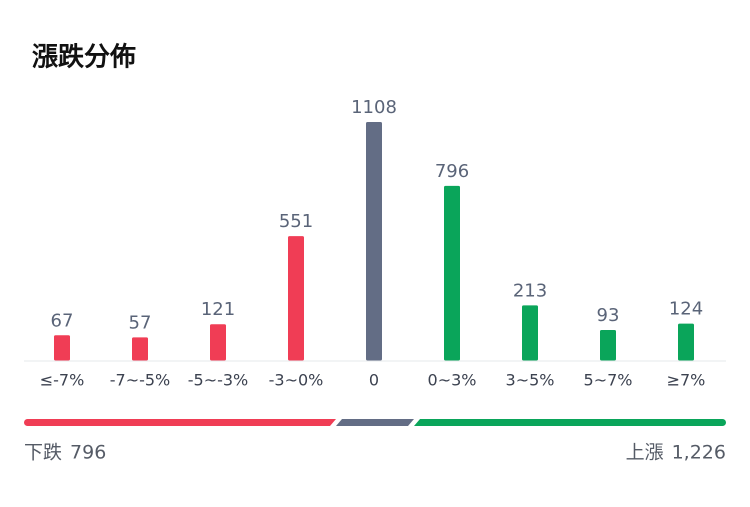 The image size is (750, 507). Describe the element at coordinates (218, 380) in the screenshot. I see `x-tick-label: -5~-3%` at that location.